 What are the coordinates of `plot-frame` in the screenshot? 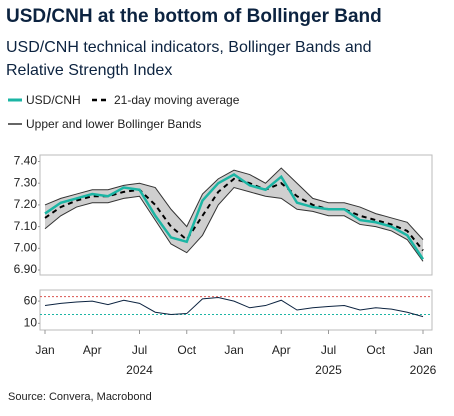 It's located at (236, 310).